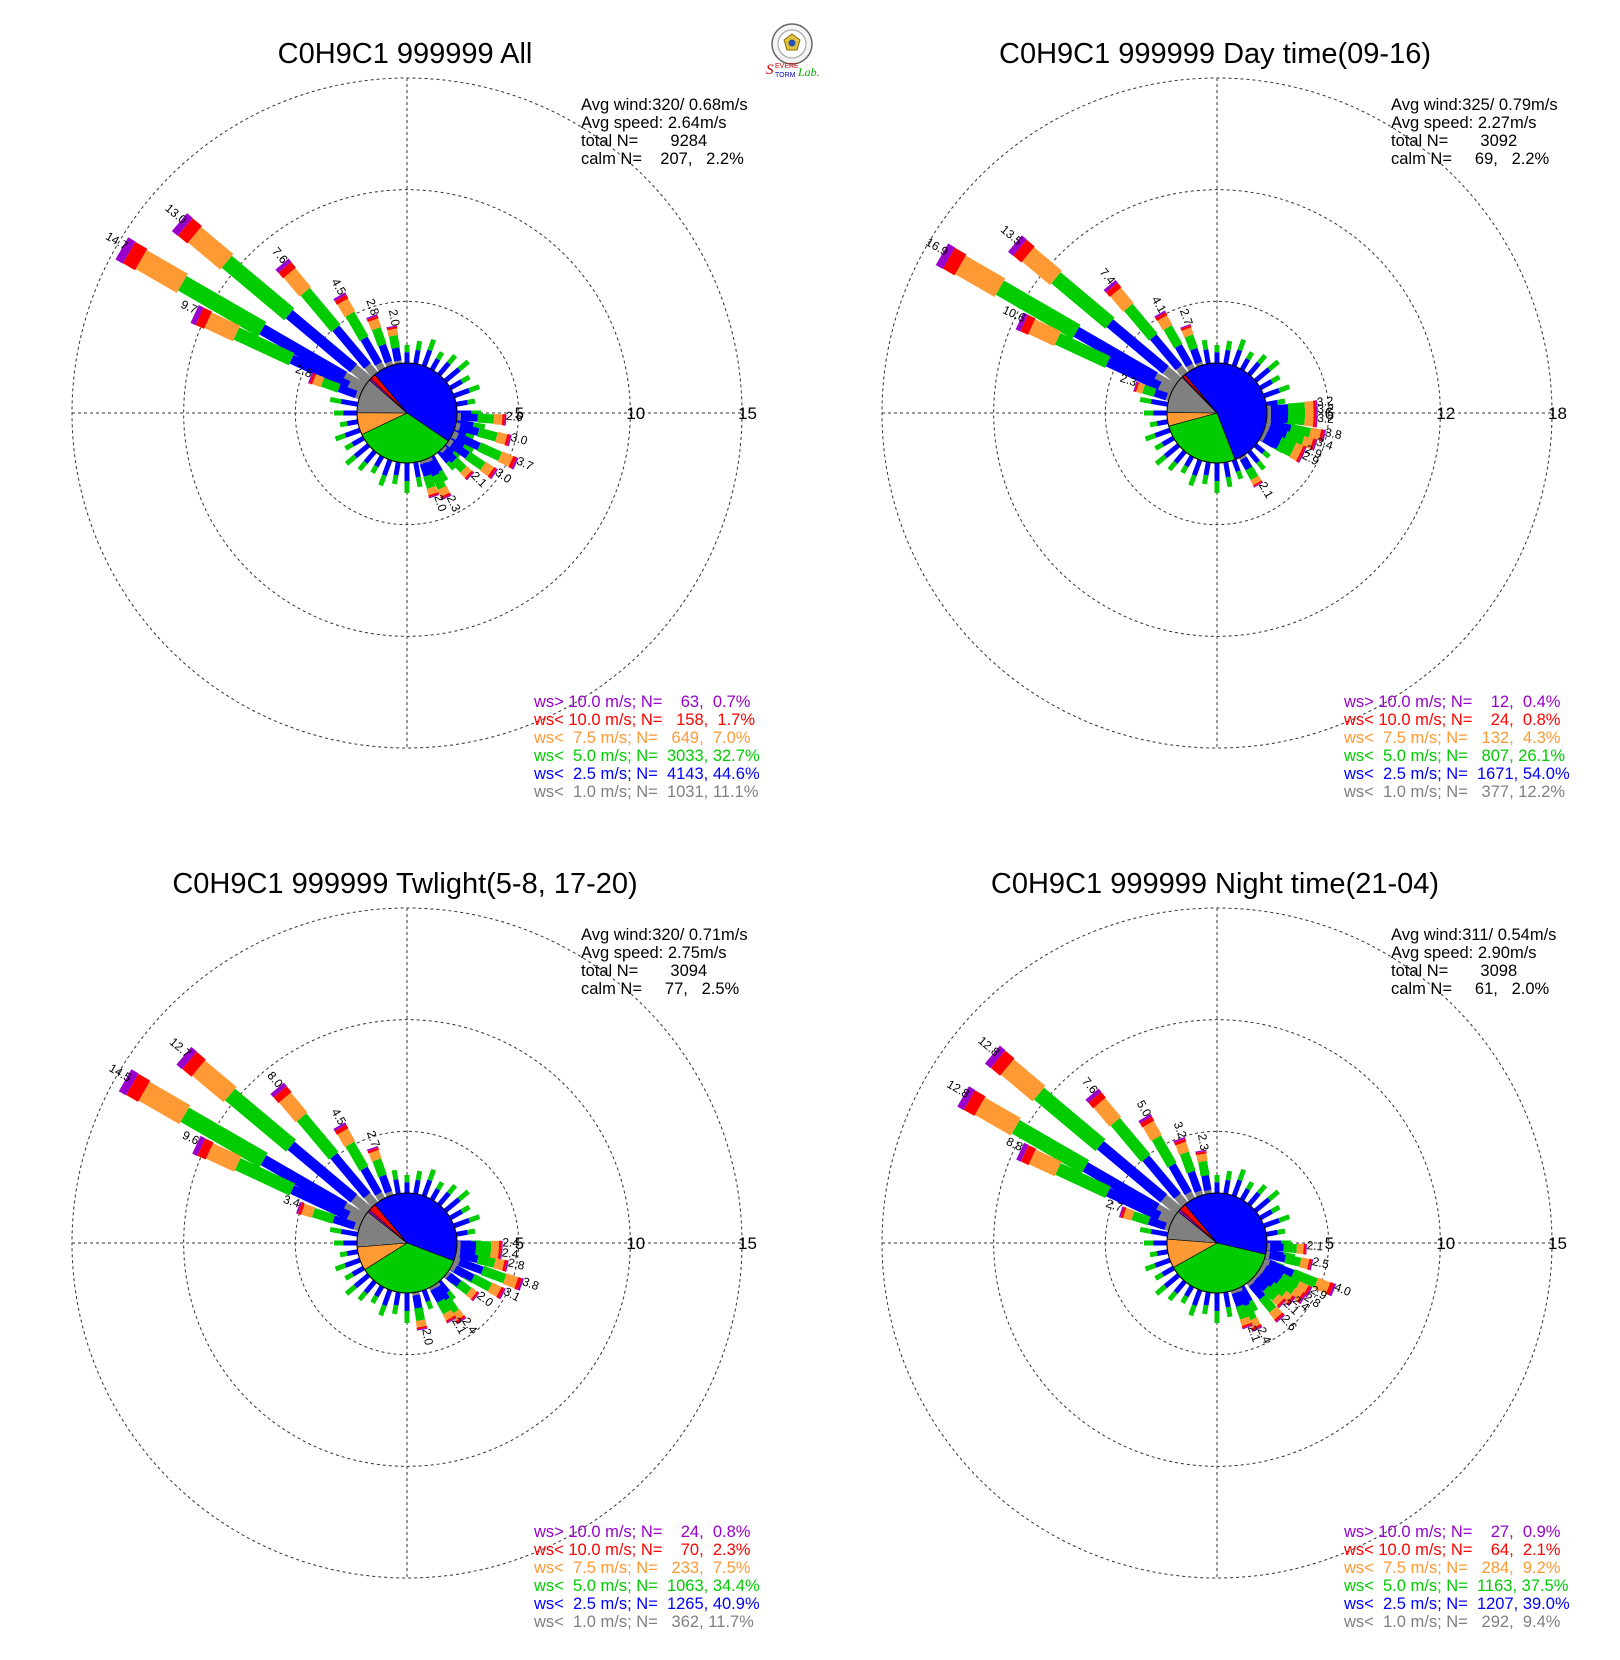 The width and height of the screenshot is (1620, 1660). What do you see at coordinates (517, 1263) in the screenshot?
I see `bar-label: 2.8` at bounding box center [517, 1263].